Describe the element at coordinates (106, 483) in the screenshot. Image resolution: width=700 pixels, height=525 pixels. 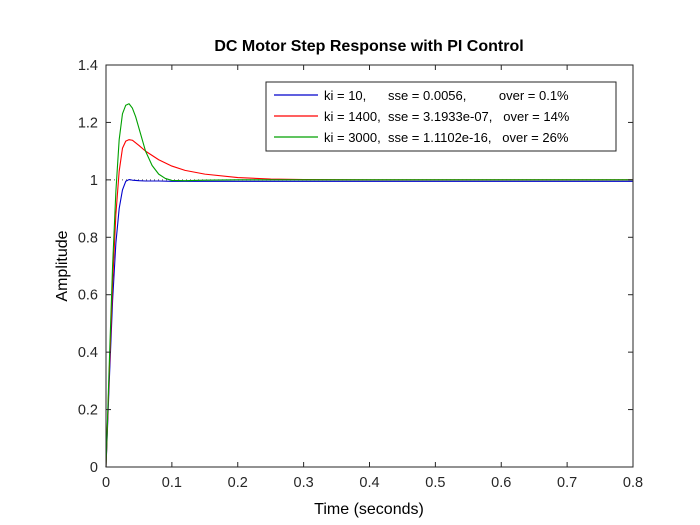
I see `x-tick-label: 0` at that location.